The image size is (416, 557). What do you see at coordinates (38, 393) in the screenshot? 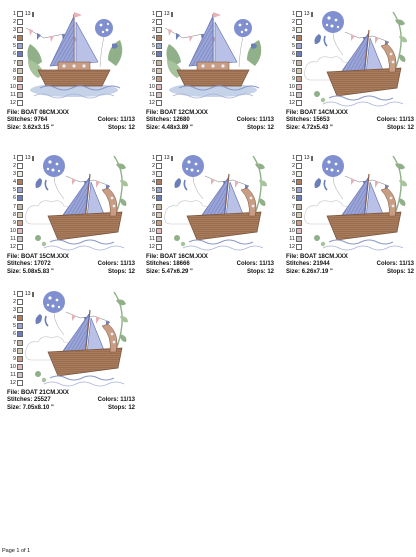
I see `file-name: File: BOAT 21CM.XXX` at bounding box center [38, 393].